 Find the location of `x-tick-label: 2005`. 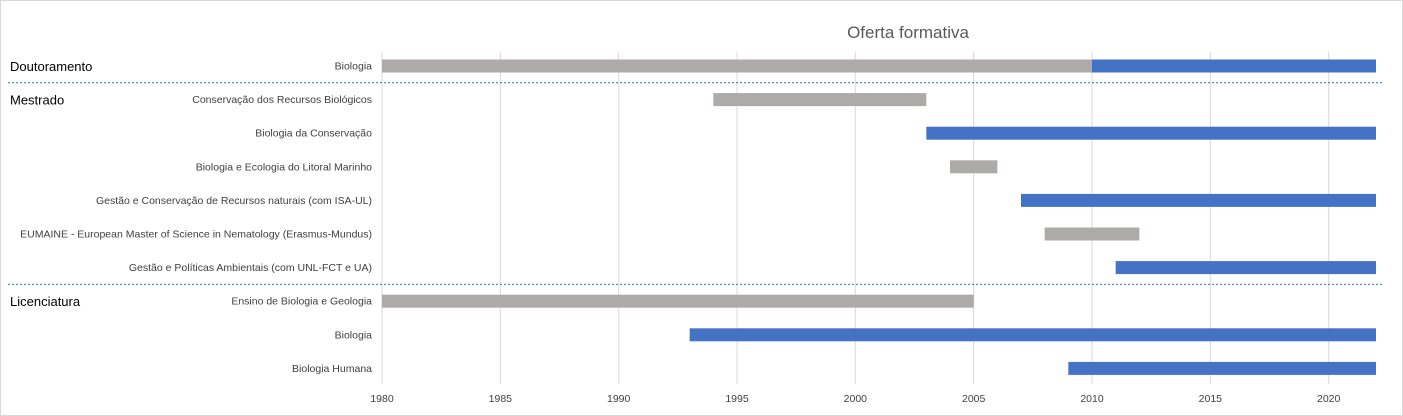

x-tick-label: 2005 is located at coordinates (974, 399).